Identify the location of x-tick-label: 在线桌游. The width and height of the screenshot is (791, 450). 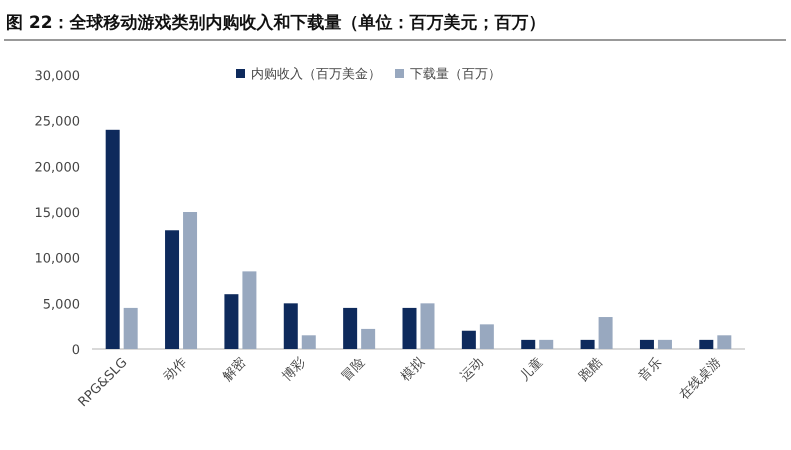
(700, 379).